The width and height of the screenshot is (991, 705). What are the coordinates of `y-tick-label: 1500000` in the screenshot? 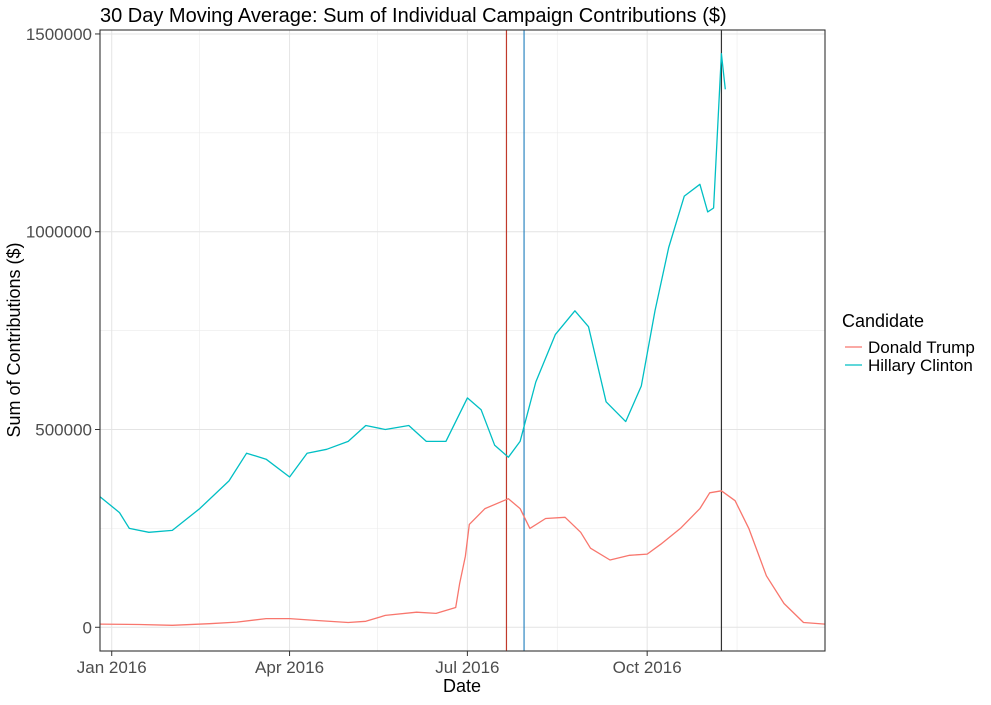 It's located at (59, 34).